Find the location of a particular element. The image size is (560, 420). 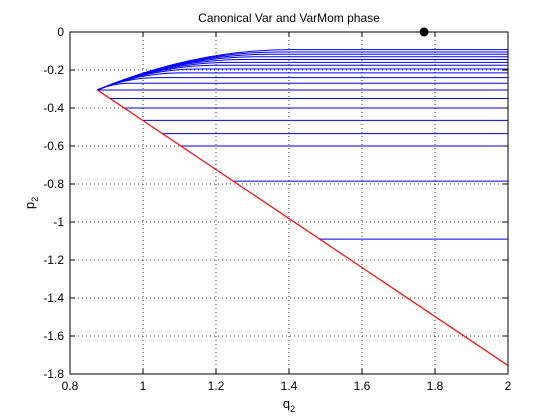

trajectory-line is located at coordinates (302, 86).